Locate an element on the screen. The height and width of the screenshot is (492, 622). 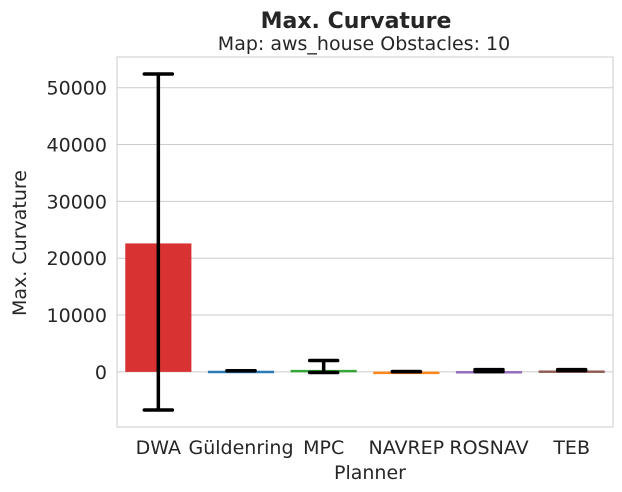
chart-subtitle: Map: aws_house Obstacles: 10 is located at coordinates (364, 44).